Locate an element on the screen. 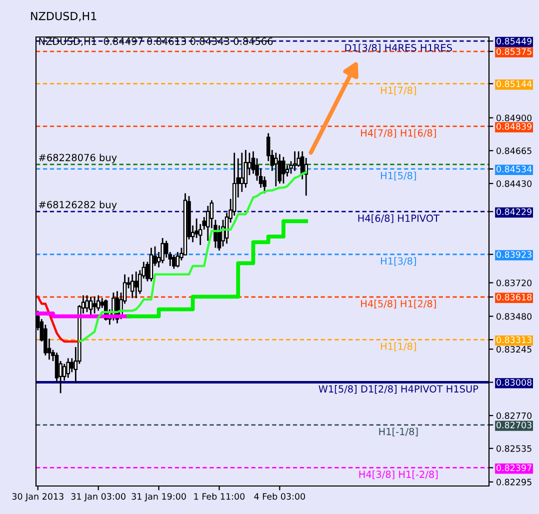 The width and height of the screenshot is (539, 514). y-tick-label: 0.84900 is located at coordinates (514, 118).